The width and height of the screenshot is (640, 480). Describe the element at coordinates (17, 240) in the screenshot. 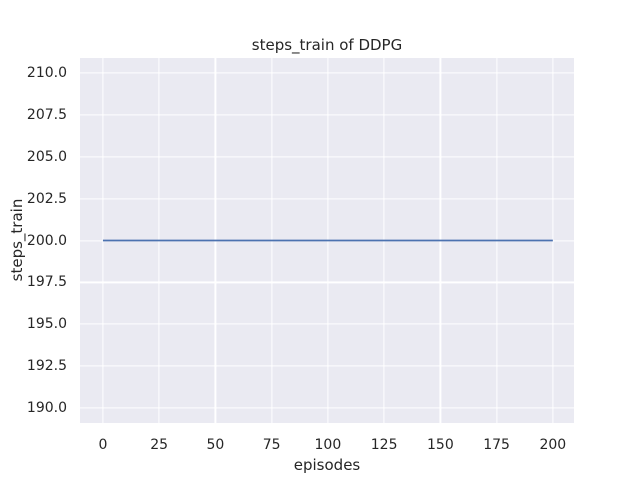

I see `y-axis-label: steps_train` at that location.